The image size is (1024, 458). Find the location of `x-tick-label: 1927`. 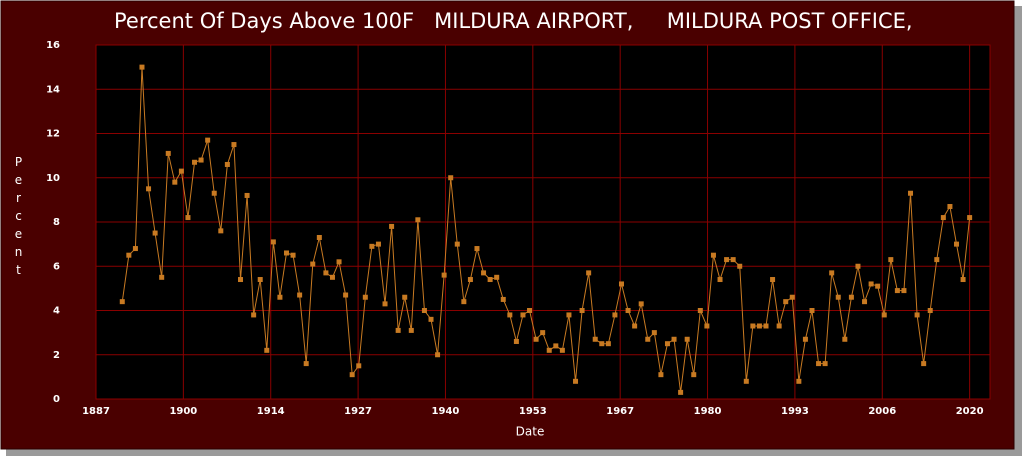

x-tick-label: 1927 is located at coordinates (358, 411).